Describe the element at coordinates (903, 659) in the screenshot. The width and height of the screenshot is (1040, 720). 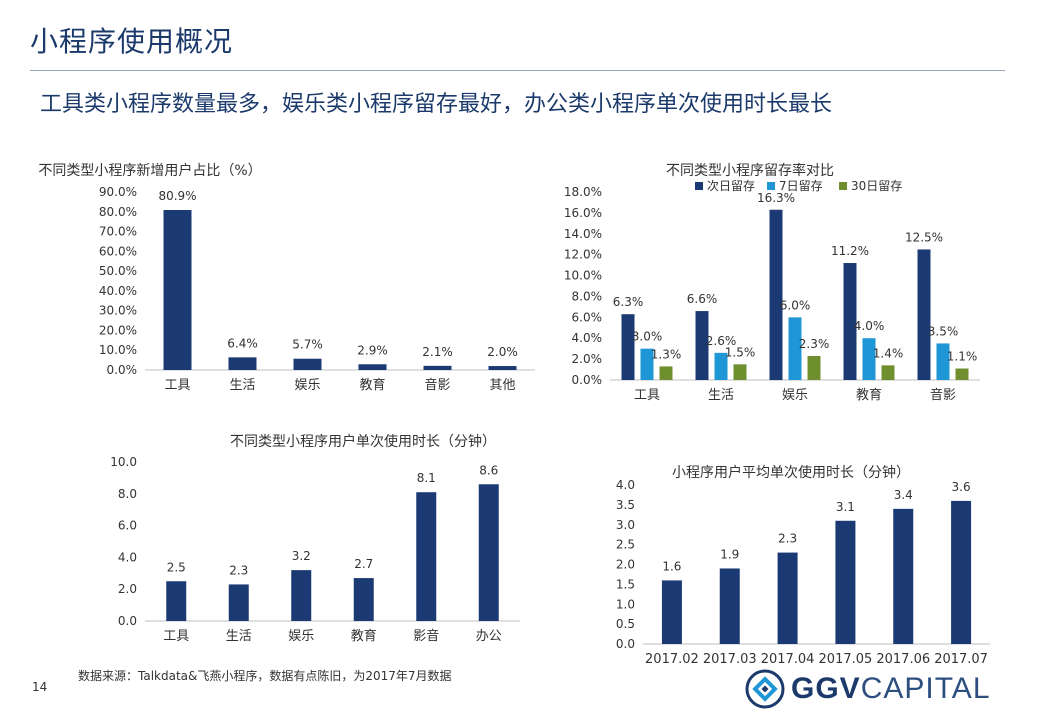
I see `x-tick-label: 2017.06` at that location.